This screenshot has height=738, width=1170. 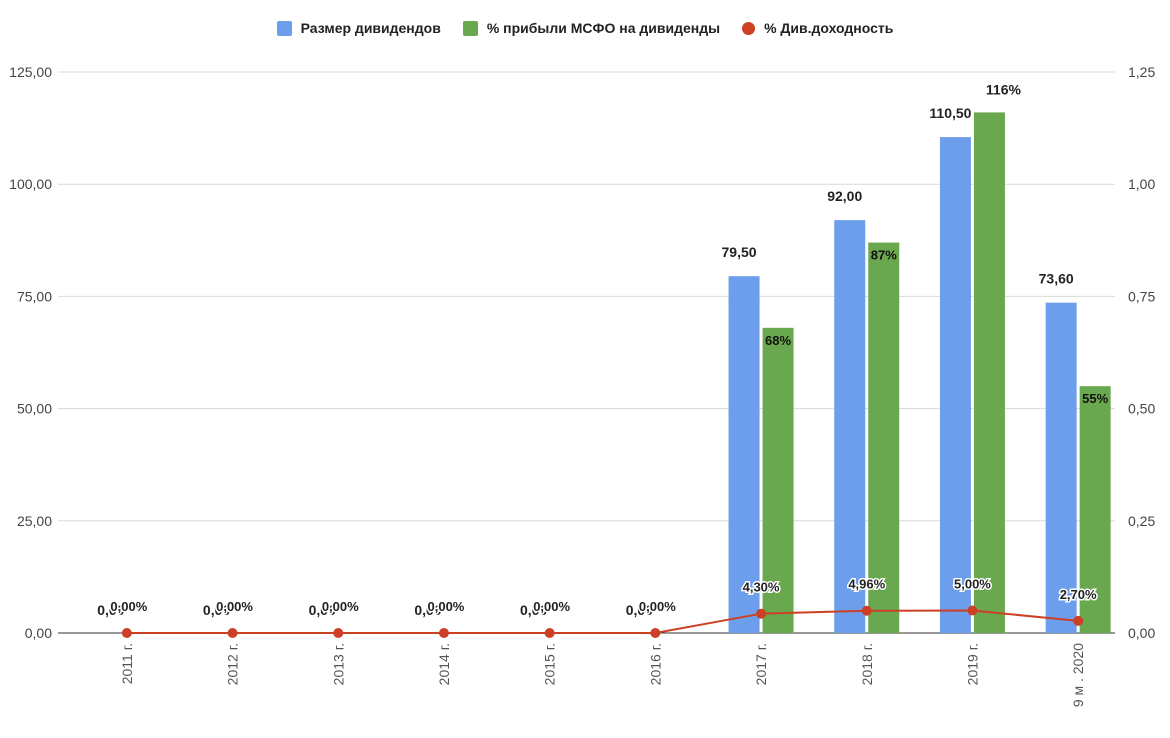 What do you see at coordinates (950, 113) in the screenshot?
I see `data-label-dividends: 110,50` at bounding box center [950, 113].